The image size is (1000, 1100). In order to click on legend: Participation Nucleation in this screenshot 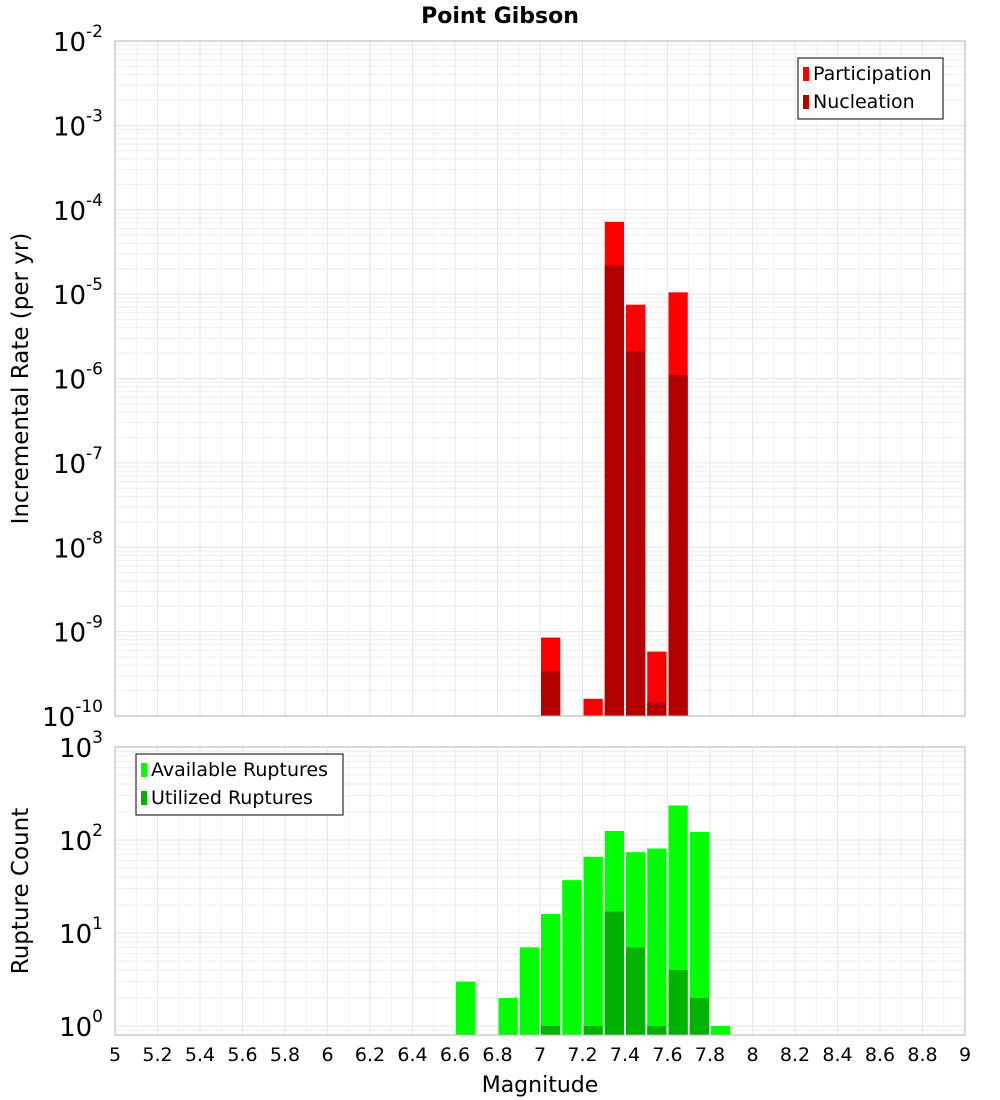, I will do `click(870, 88)`.